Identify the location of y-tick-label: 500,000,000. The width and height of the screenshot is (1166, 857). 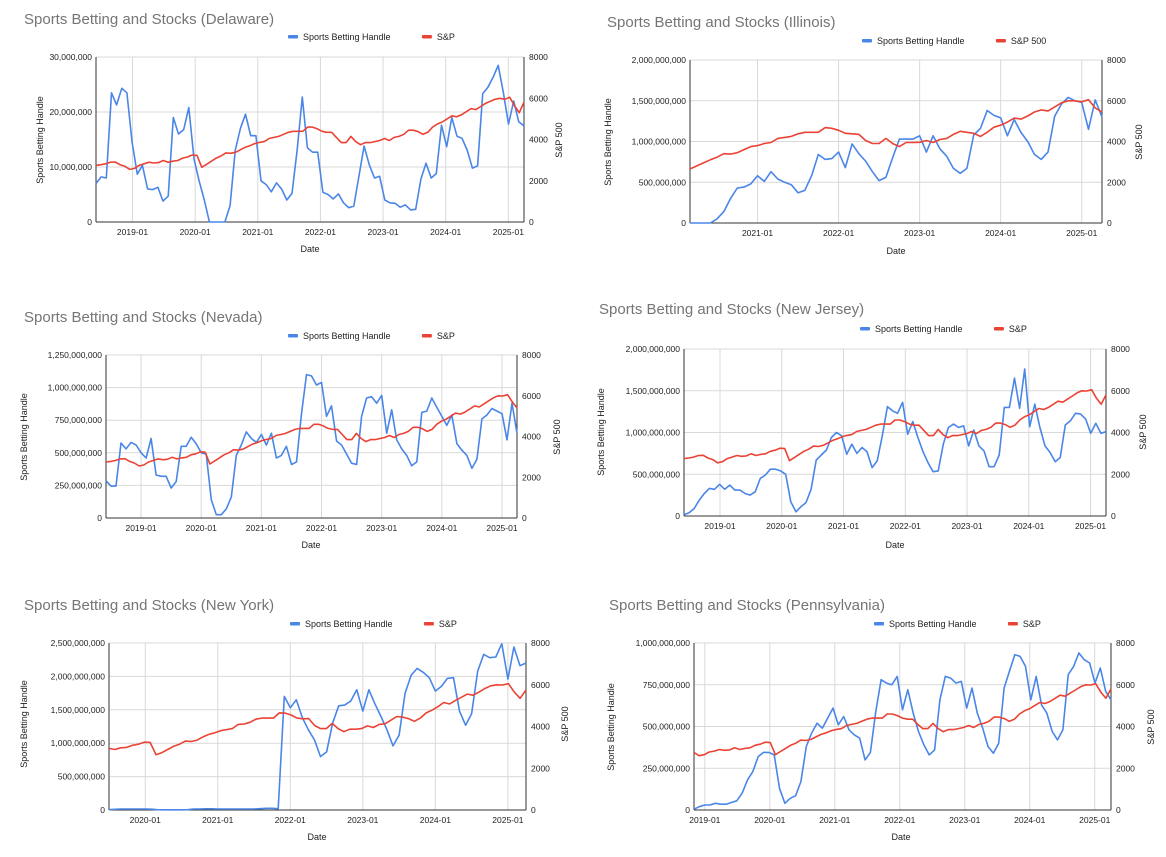
(657, 474).